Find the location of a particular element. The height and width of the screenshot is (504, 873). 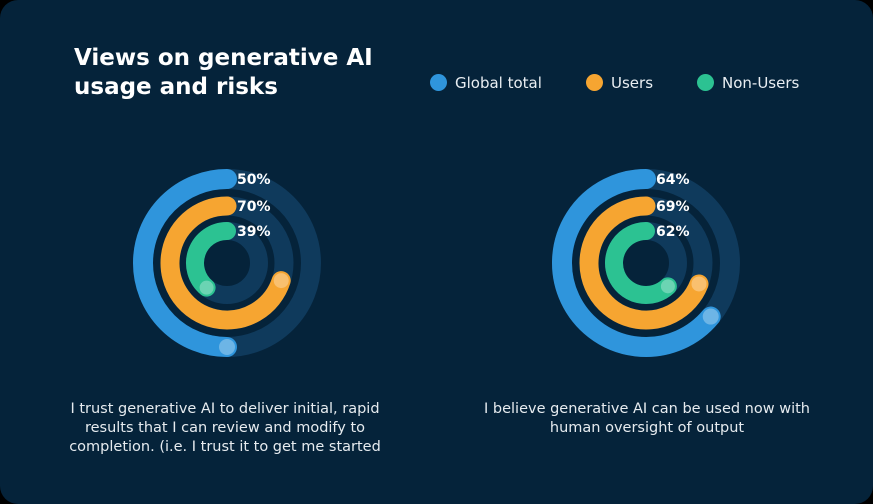

legend-swatch-non-users is located at coordinates (705, 82).